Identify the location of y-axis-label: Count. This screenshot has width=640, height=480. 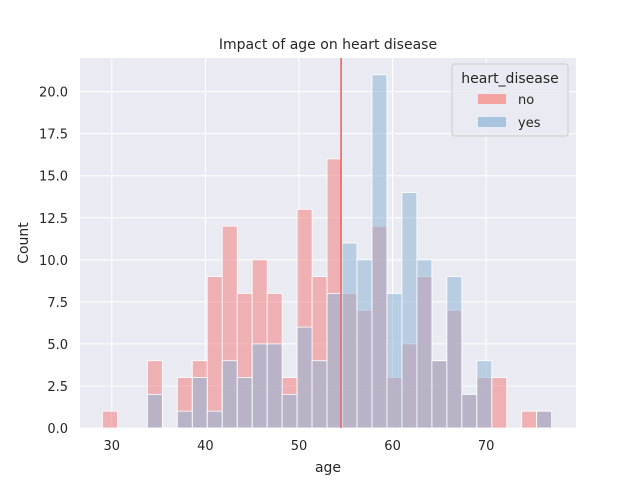
(24, 243).